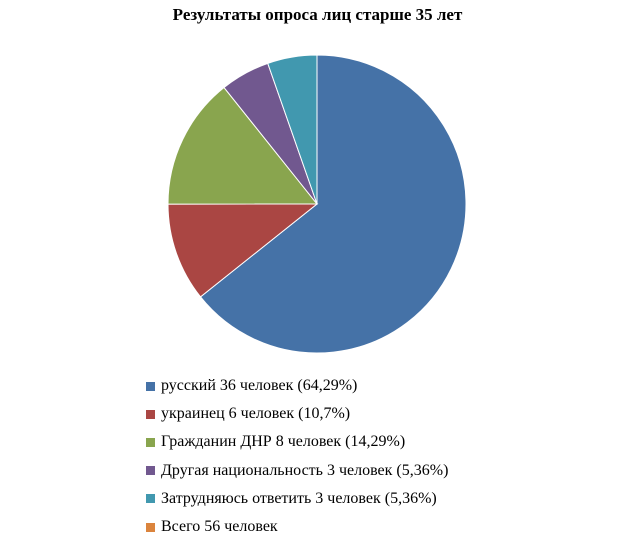 This screenshot has height=541, width=635. I want to click on legend-label: украинец 6 человек (10,7%), so click(256, 414).